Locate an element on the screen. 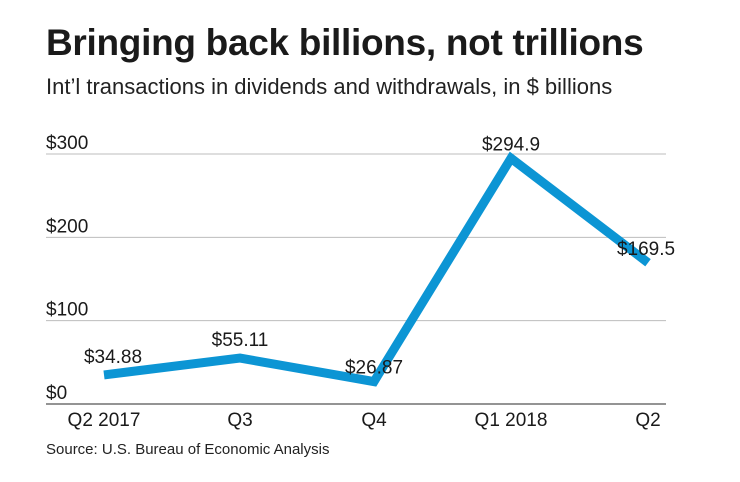 The image size is (740, 482). x-tick-label: Q1 2018 is located at coordinates (511, 420).